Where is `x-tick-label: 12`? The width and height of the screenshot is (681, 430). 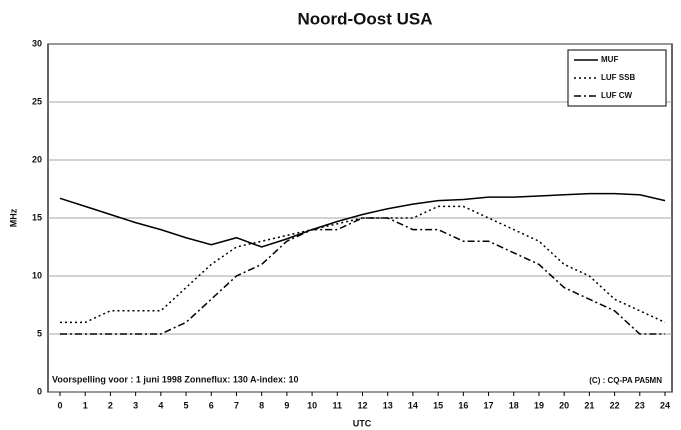 x-tick-label: 12 is located at coordinates (362, 405).